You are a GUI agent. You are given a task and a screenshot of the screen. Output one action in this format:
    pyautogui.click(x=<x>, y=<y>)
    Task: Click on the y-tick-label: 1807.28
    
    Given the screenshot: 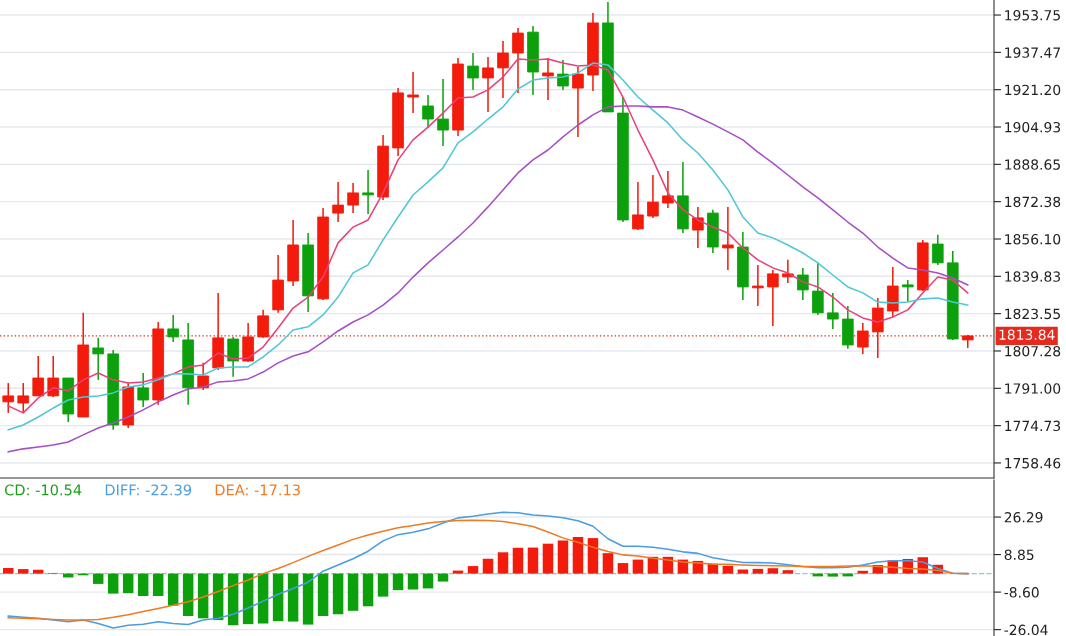 What is the action you would take?
    pyautogui.click(x=1033, y=351)
    